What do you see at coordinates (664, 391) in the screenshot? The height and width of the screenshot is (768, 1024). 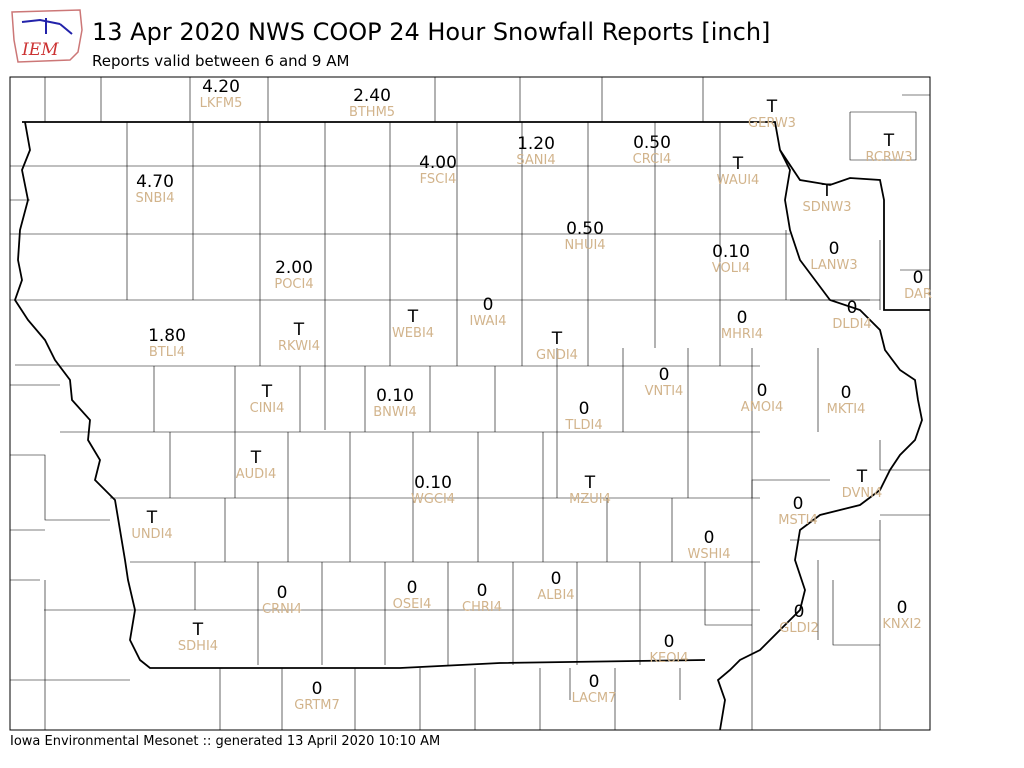 I see `station-id: VNTI4` at bounding box center [664, 391].